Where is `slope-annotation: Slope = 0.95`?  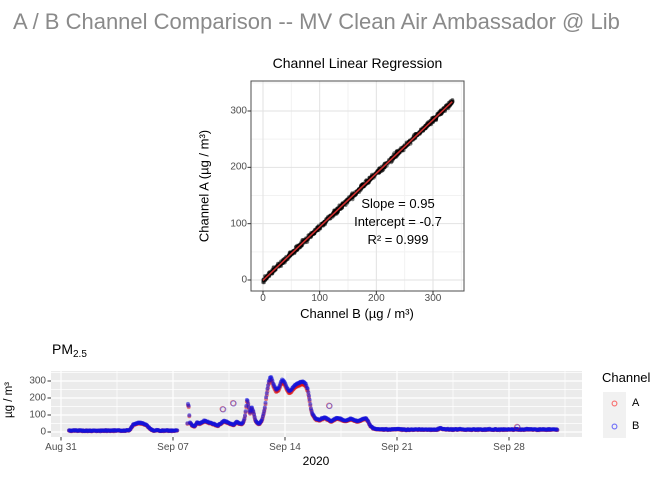
slope-annotation: Slope = 0.95 is located at coordinates (398, 203).